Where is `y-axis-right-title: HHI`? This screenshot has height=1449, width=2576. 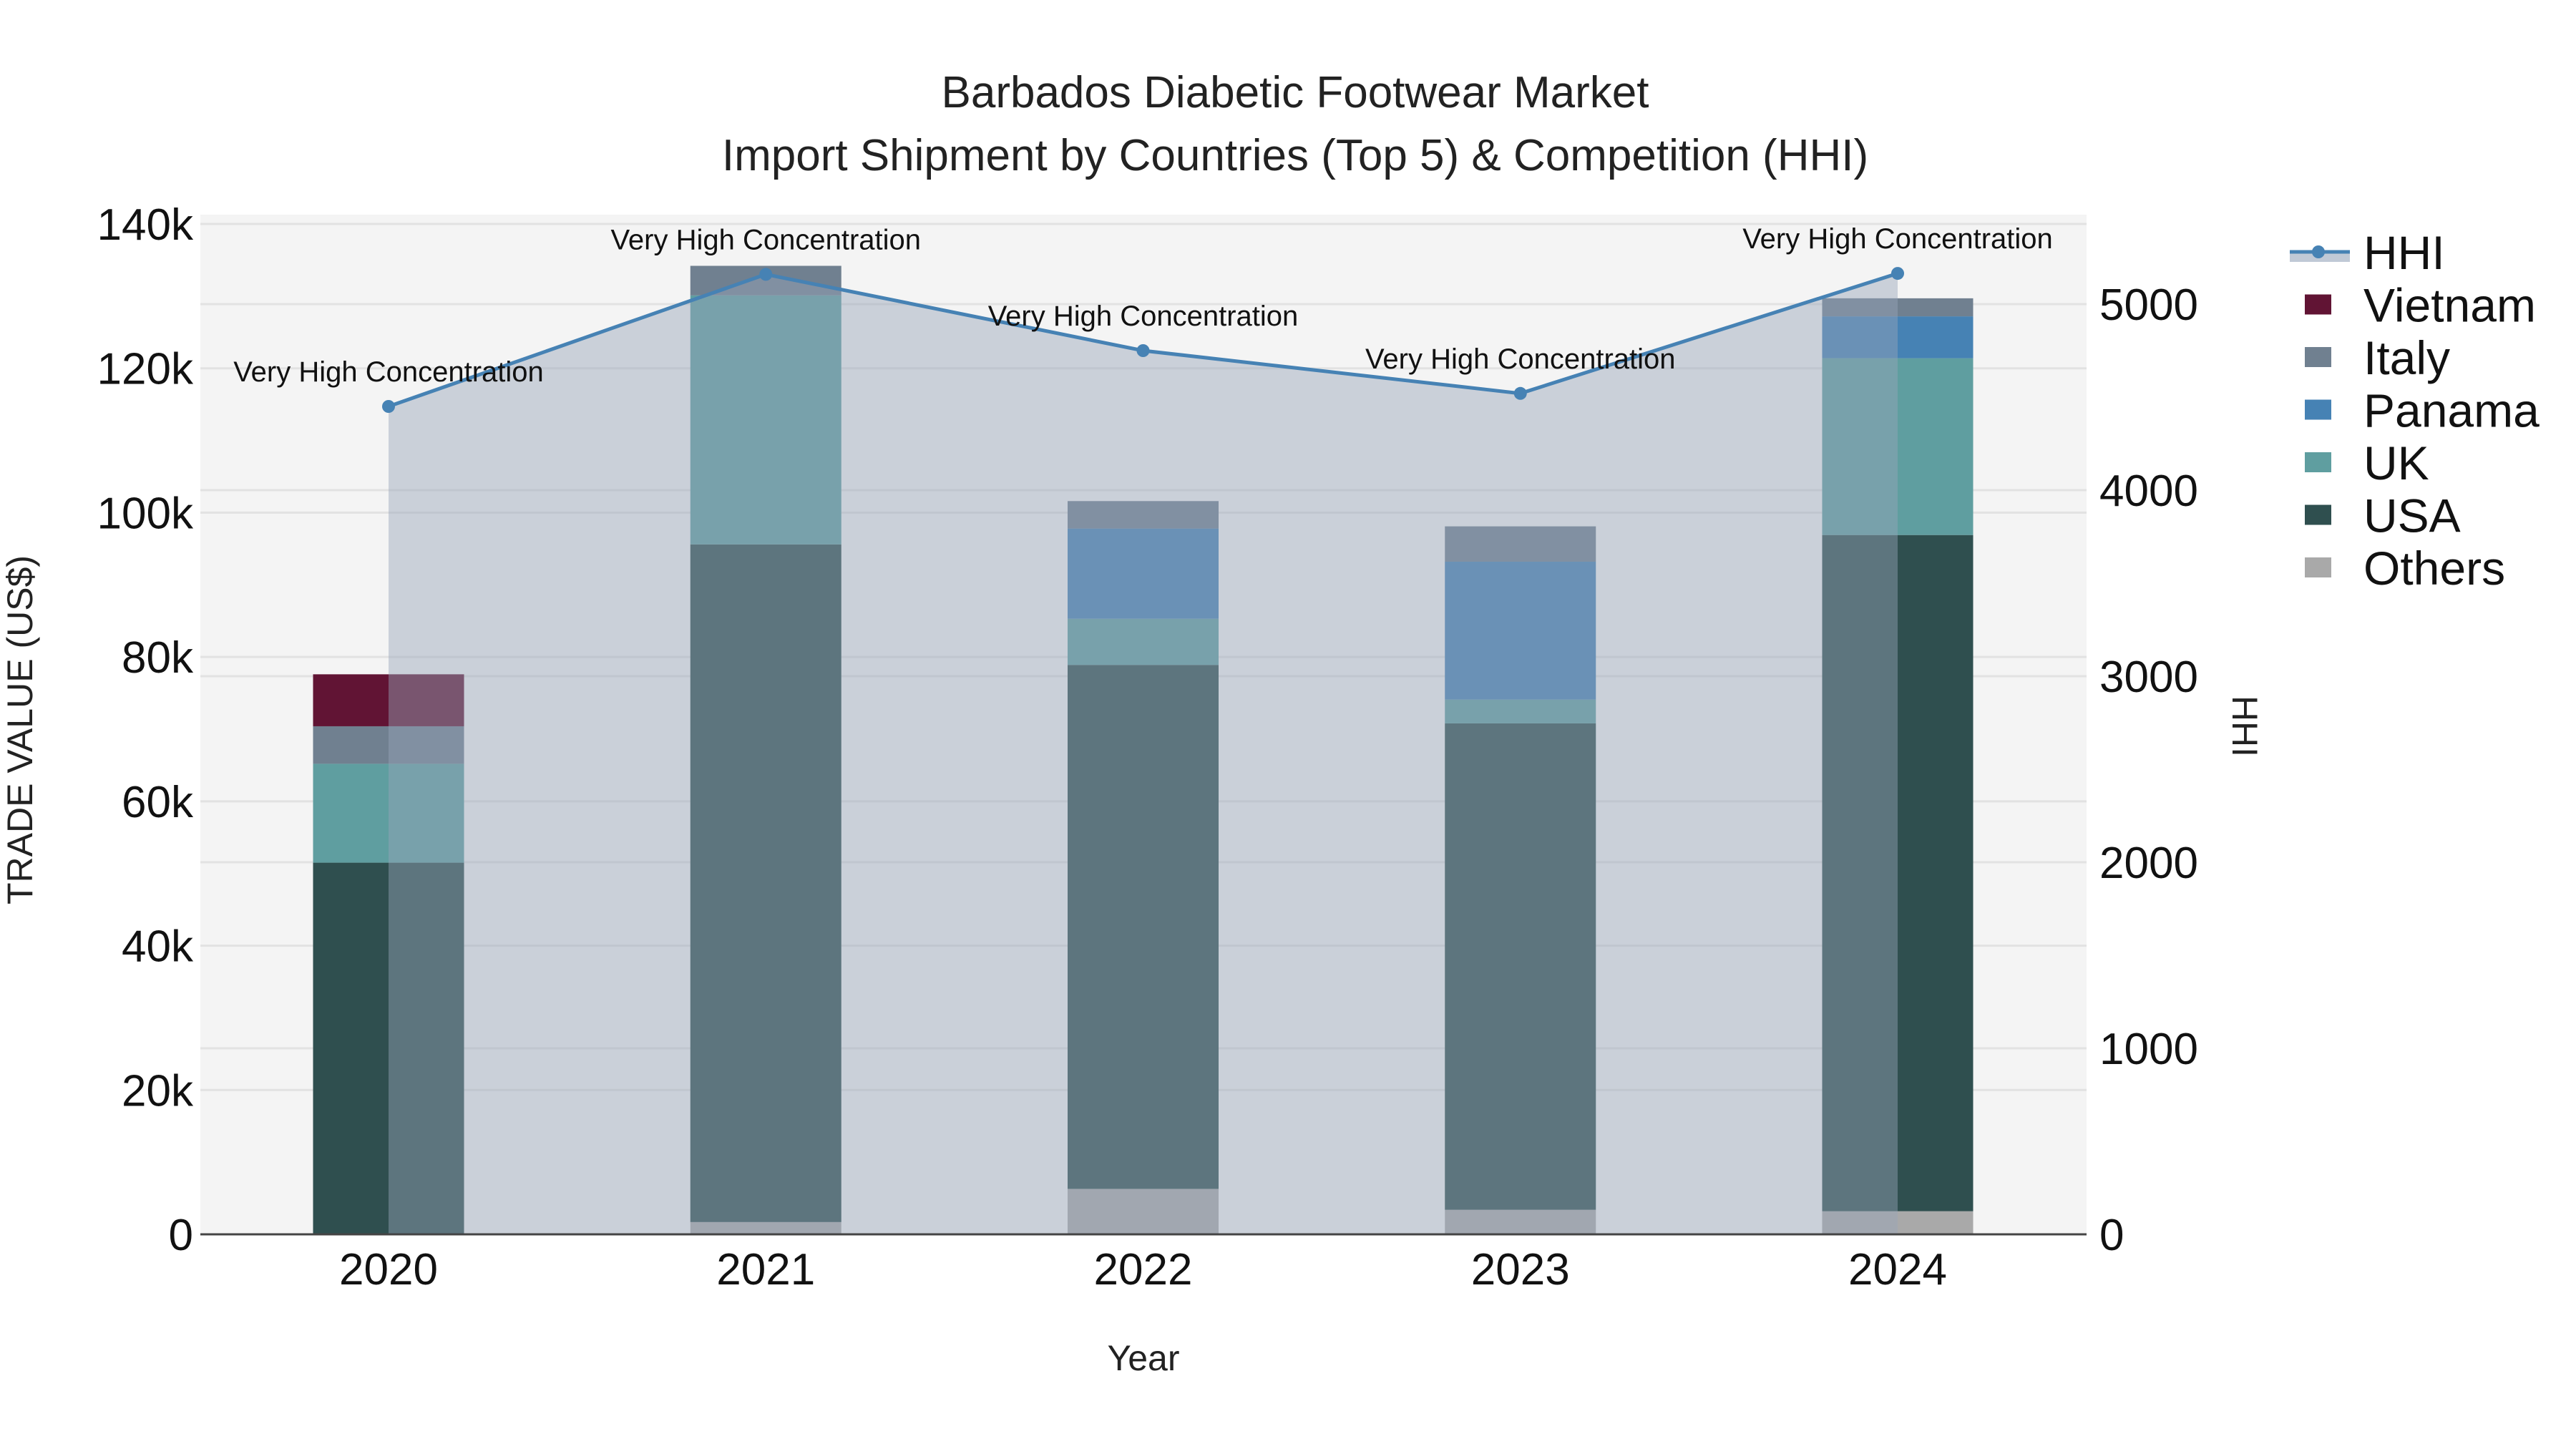
y-axis-right-title: HHI is located at coordinates (2245, 726).